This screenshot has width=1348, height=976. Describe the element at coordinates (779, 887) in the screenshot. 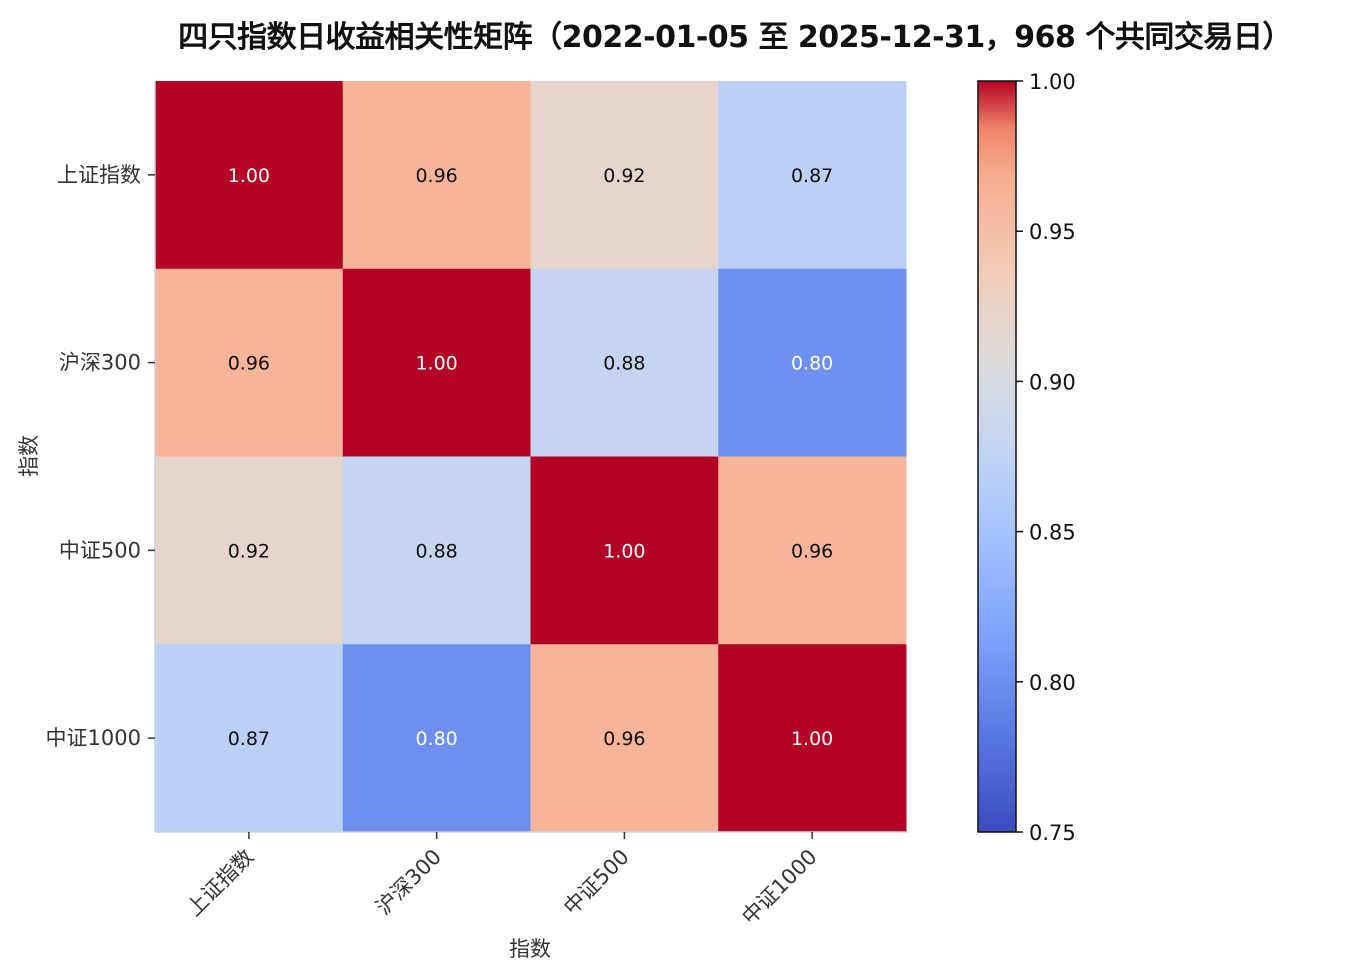

I see `x-tick-label: 中证1000` at that location.